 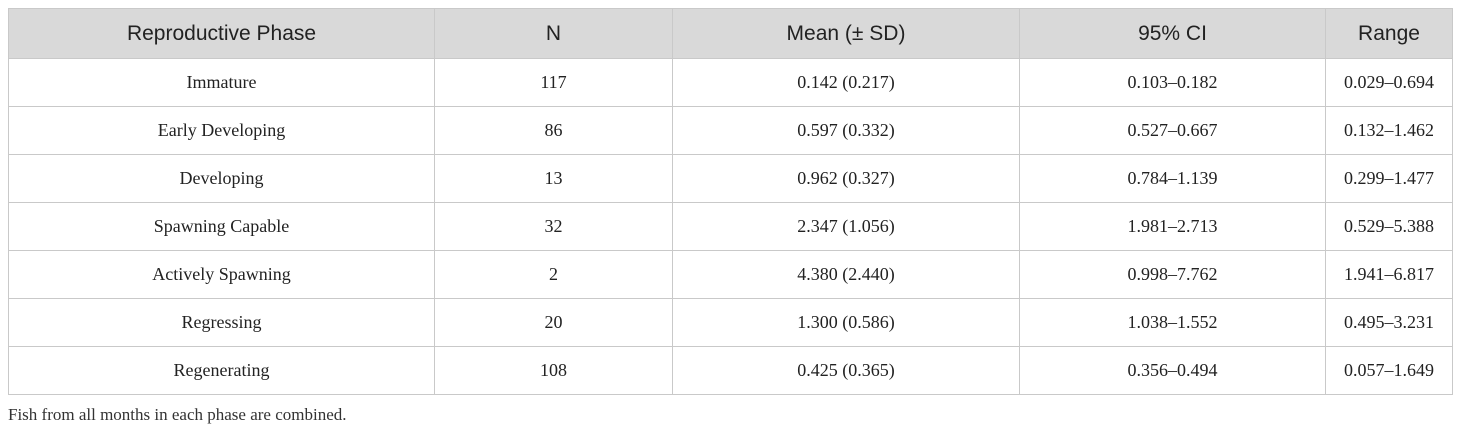 What do you see at coordinates (221, 130) in the screenshot?
I see `cell-phase: Early Developing` at bounding box center [221, 130].